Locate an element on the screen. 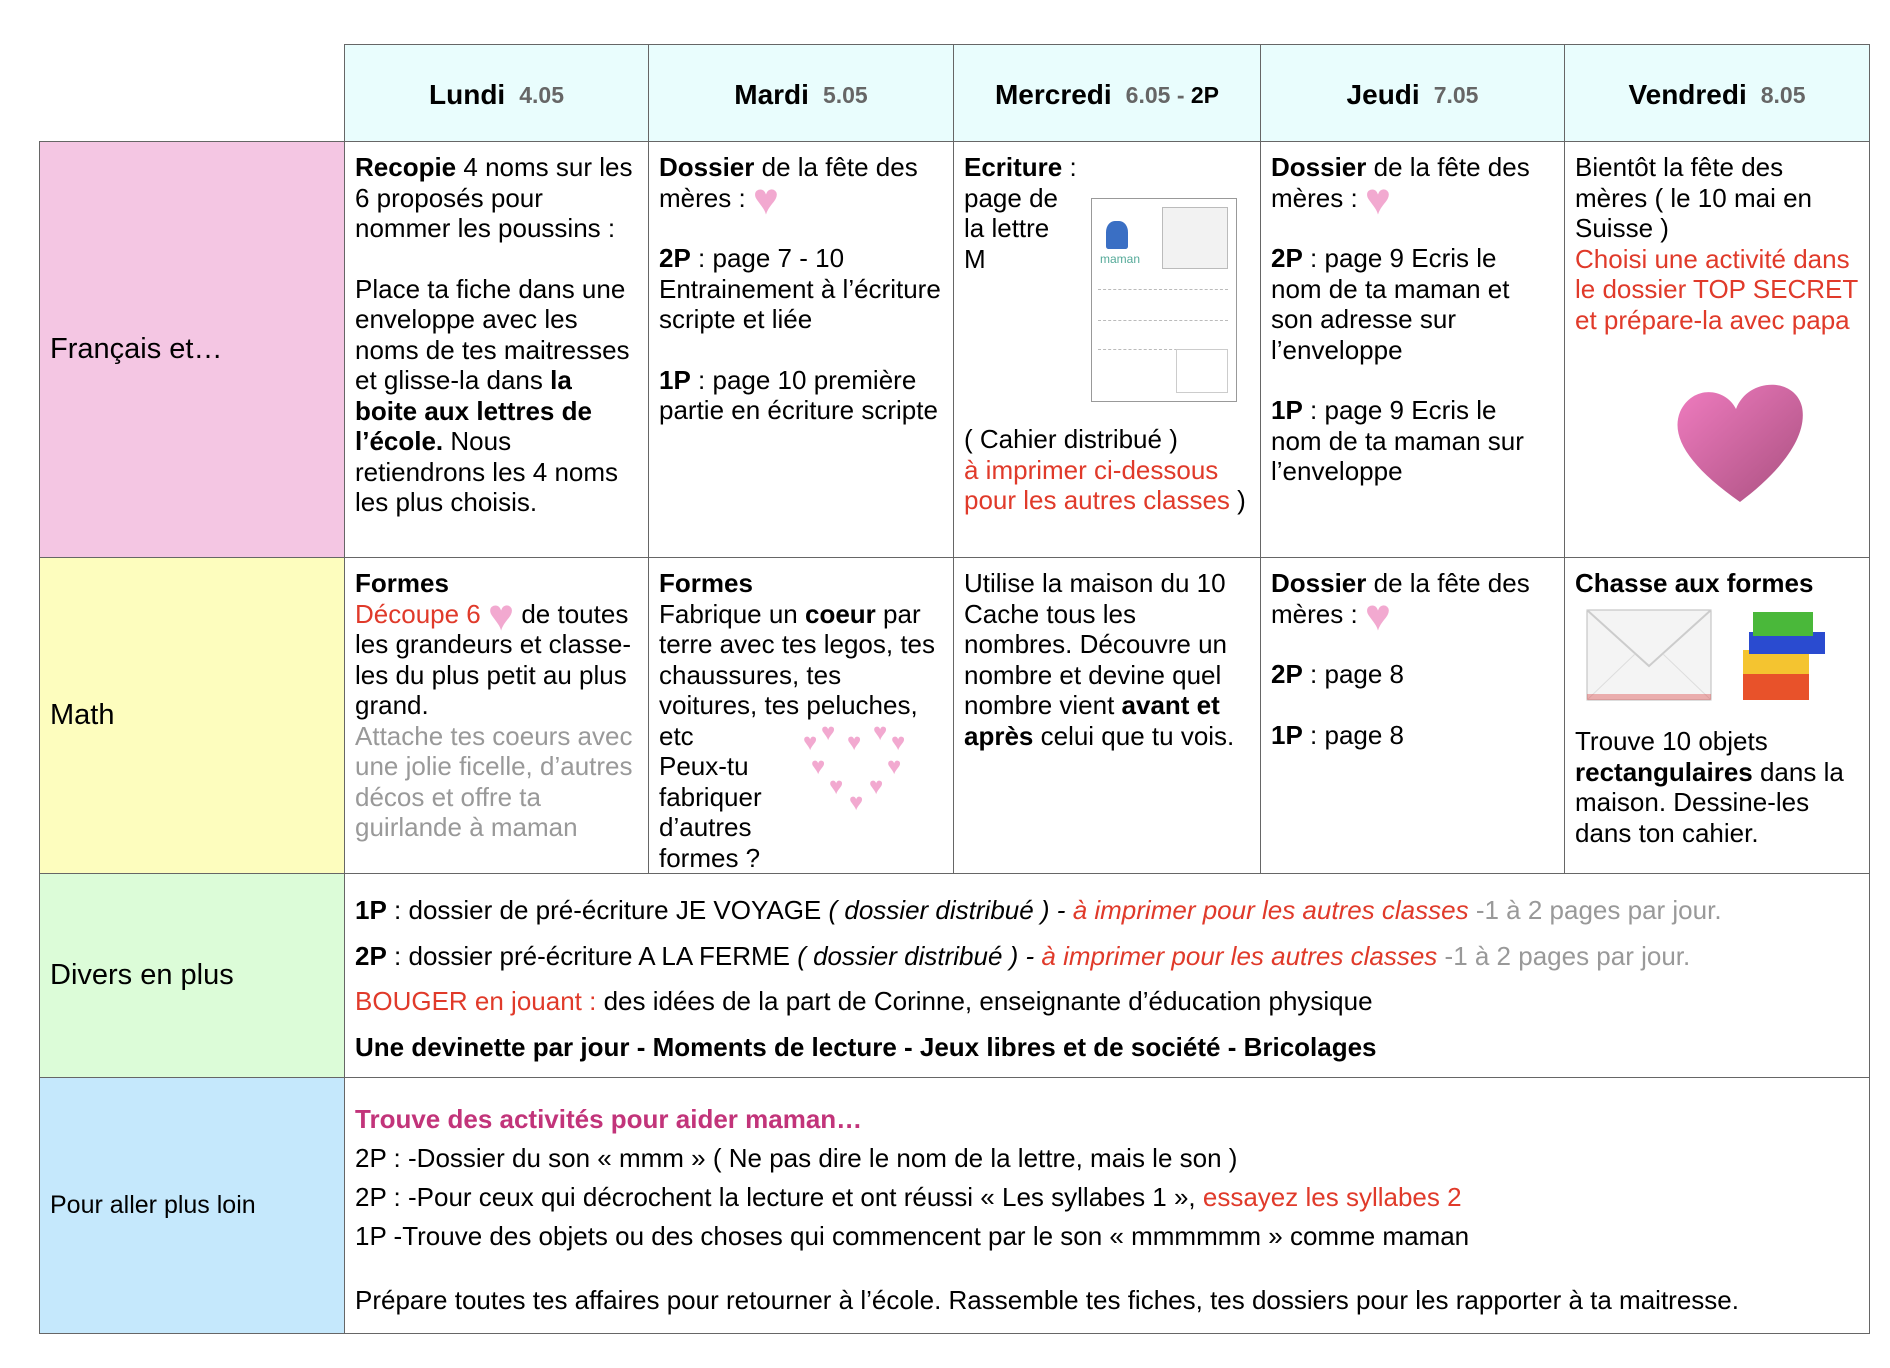  bold-text: 1P is located at coordinates (371, 910).